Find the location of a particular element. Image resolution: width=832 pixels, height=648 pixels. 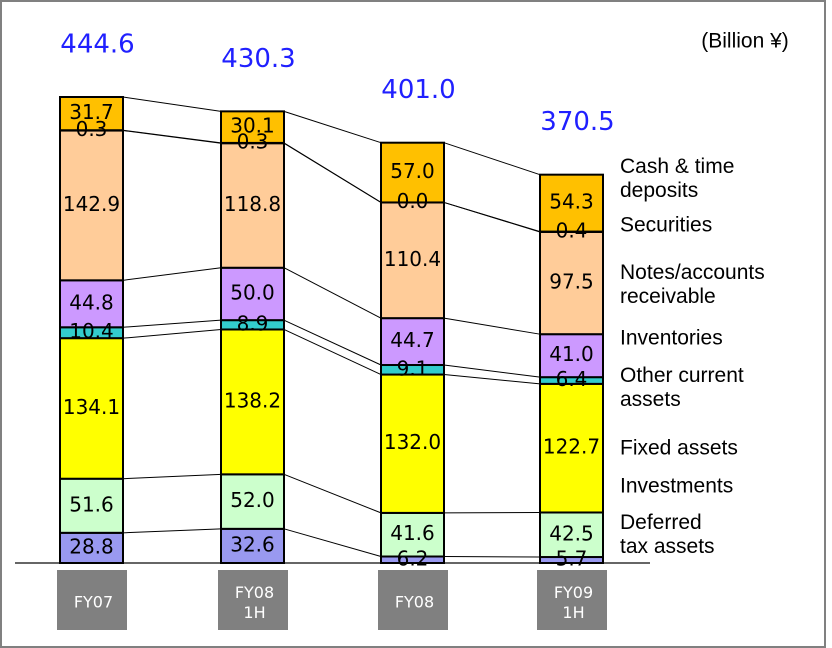

x-tick-label: FY09 1H is located at coordinates (573, 602).